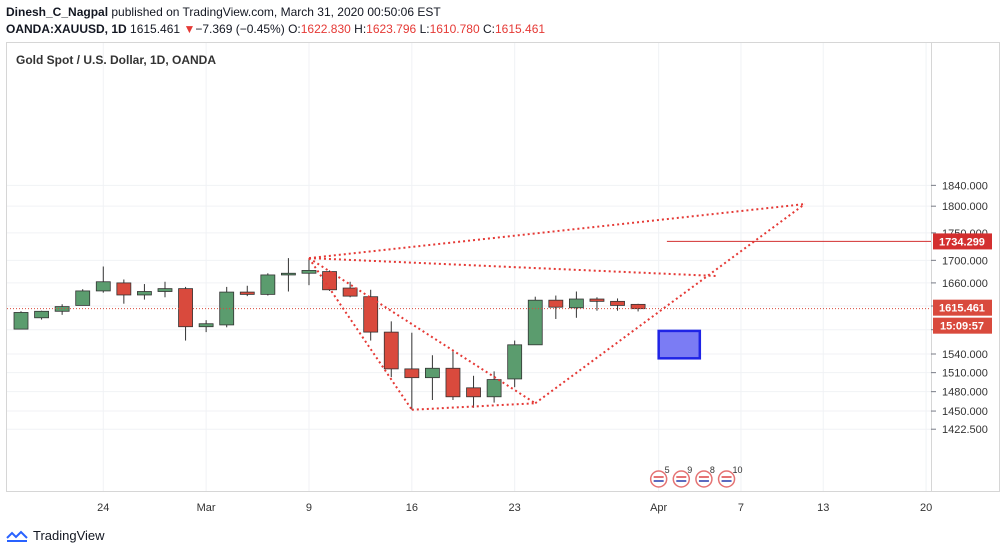 The height and width of the screenshot is (556, 1006). Describe the element at coordinates (57, 12) in the screenshot. I see `author-name: Dinesh_C_Nagpal` at that location.